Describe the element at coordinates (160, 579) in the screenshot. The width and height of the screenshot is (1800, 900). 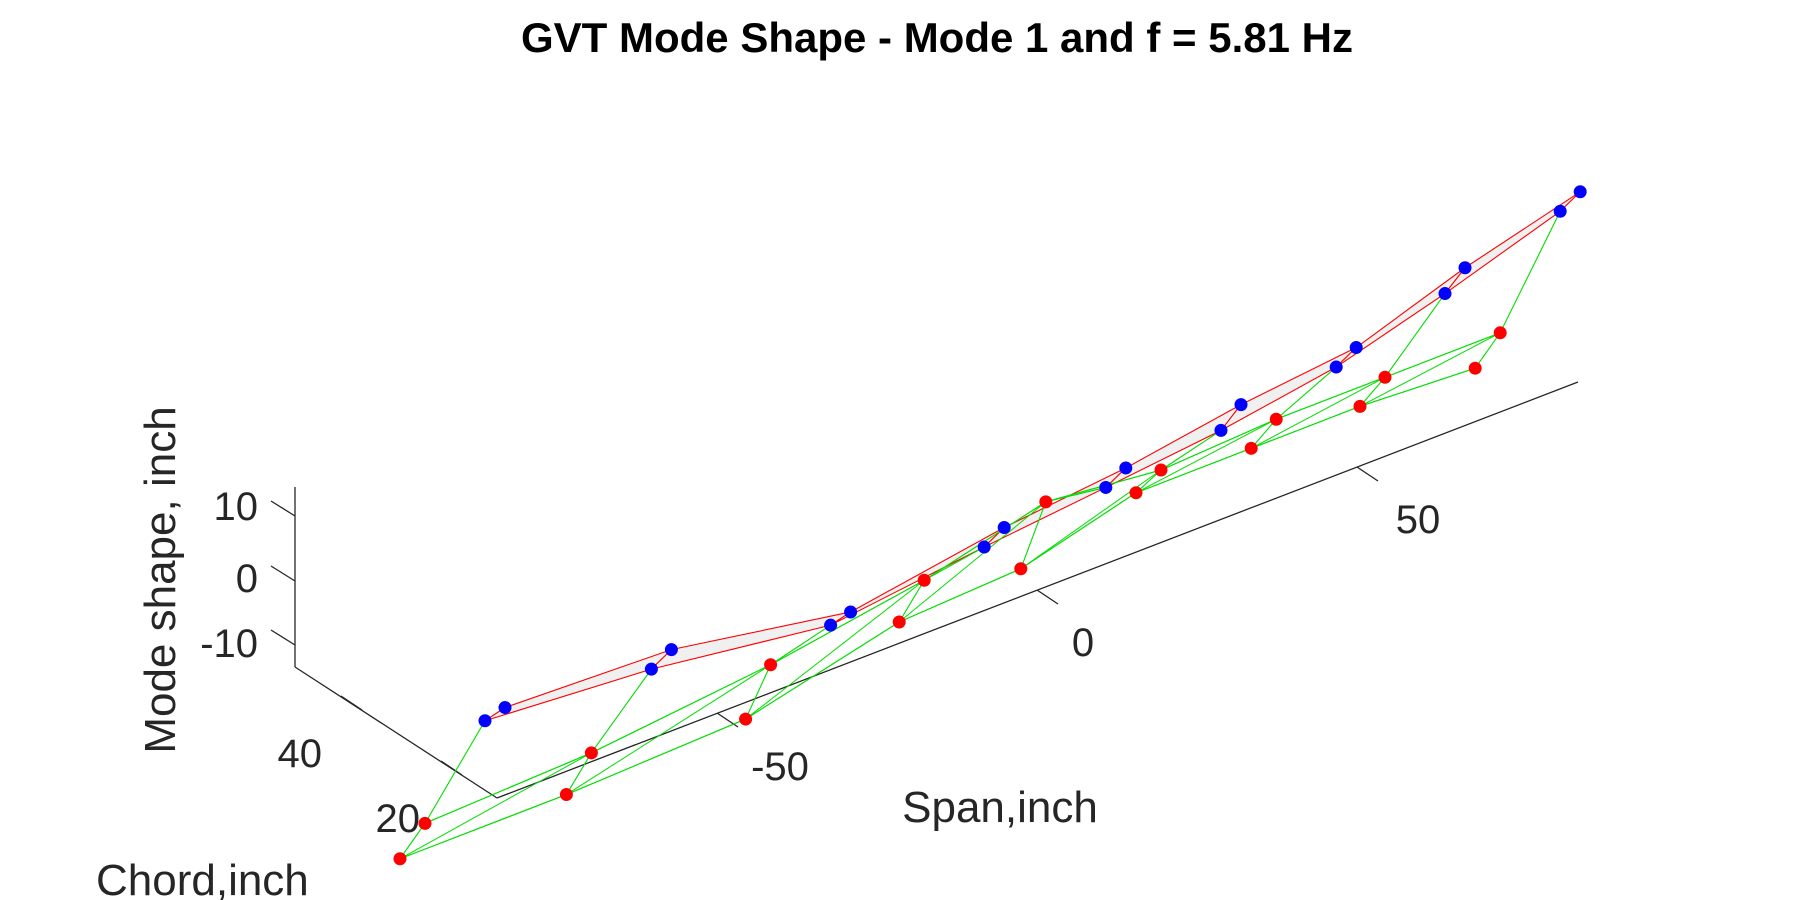
I see `mode-shape-axis-label: Mode shape, inch` at that location.